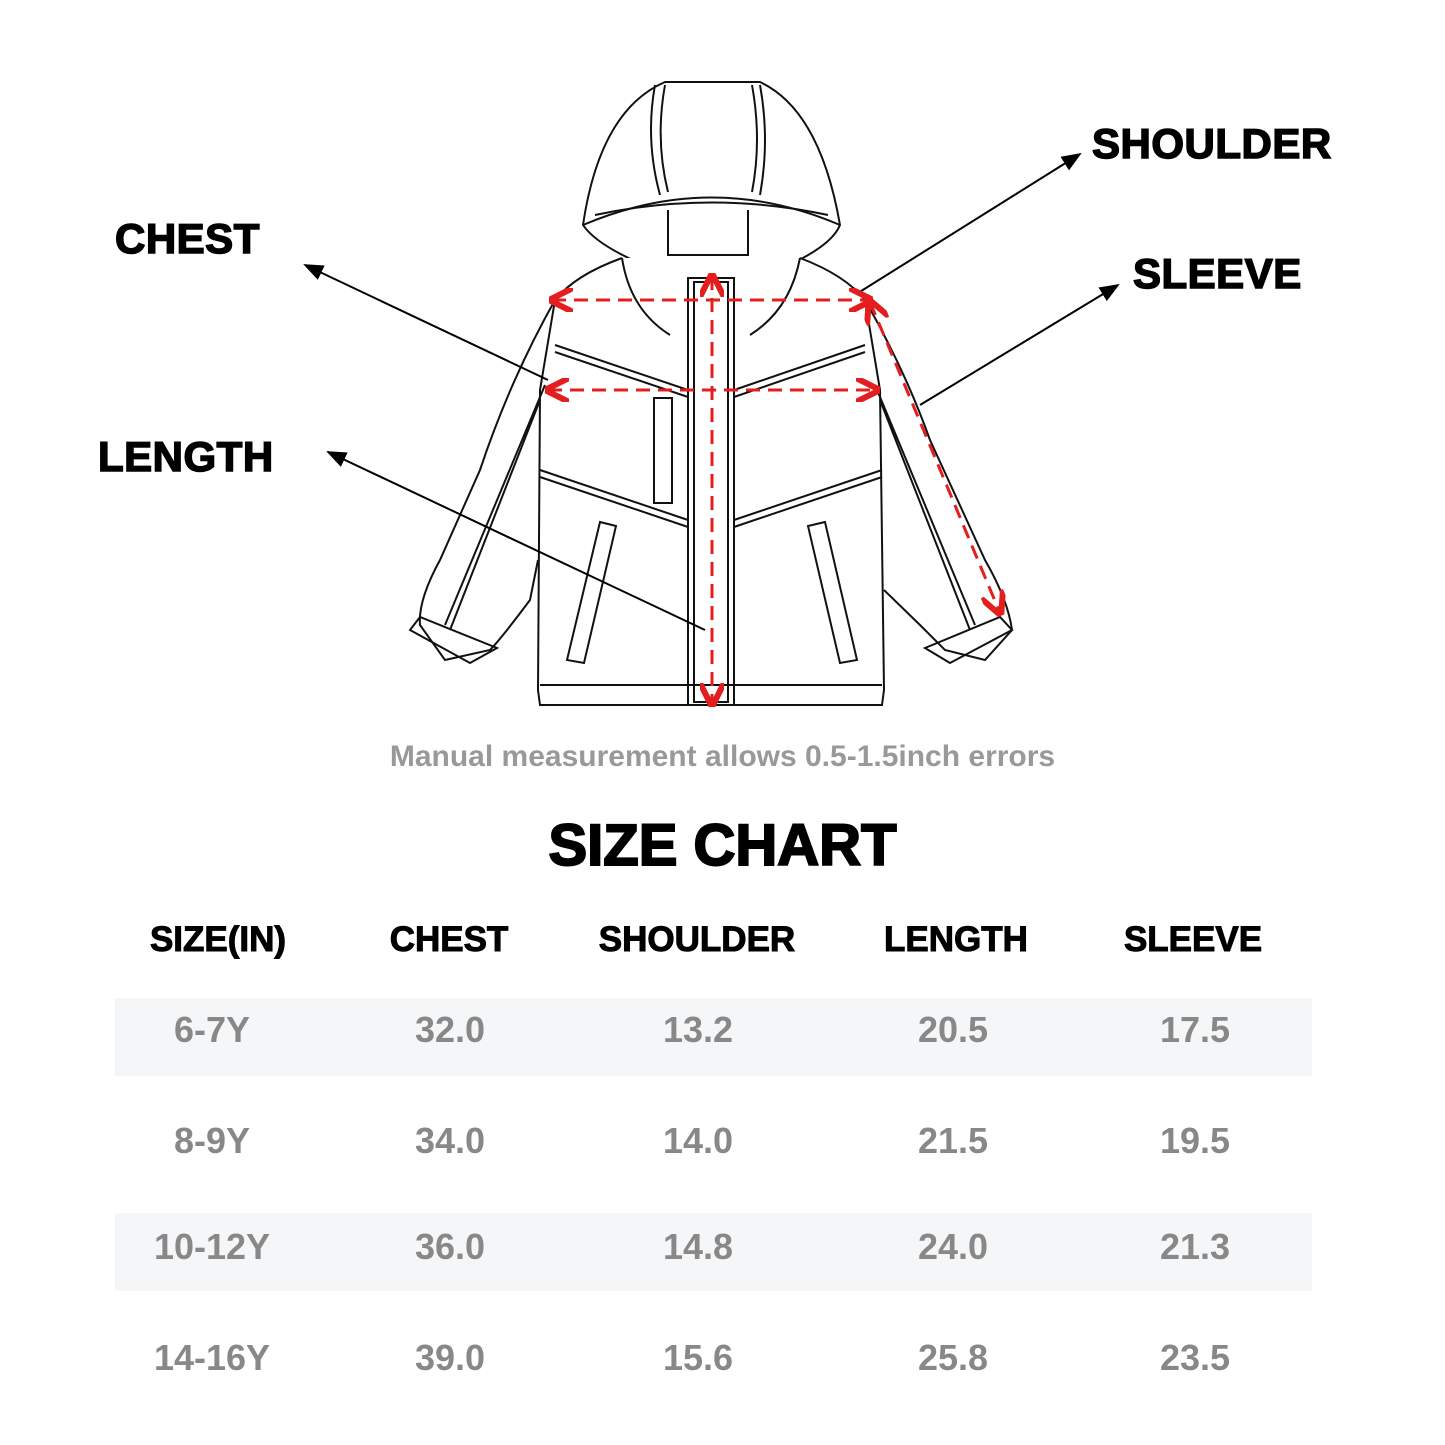 The height and width of the screenshot is (1445, 1445). I want to click on cell-shoulder: 13.2, so click(698, 1029).